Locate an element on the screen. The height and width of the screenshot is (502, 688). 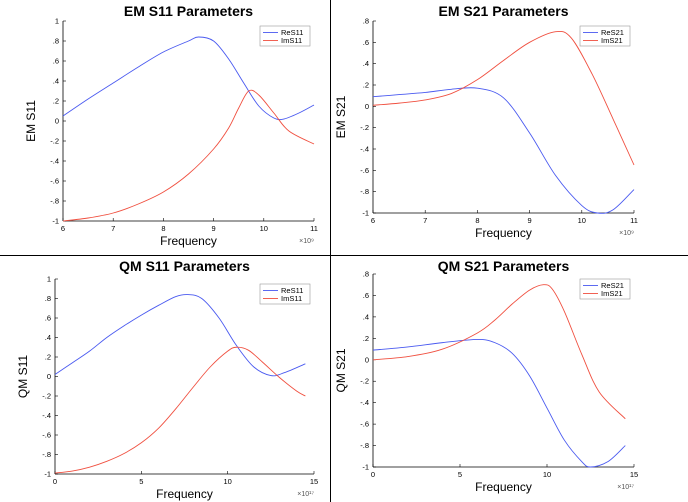
y-axis-label: QM S21 is located at coordinates (341, 370).